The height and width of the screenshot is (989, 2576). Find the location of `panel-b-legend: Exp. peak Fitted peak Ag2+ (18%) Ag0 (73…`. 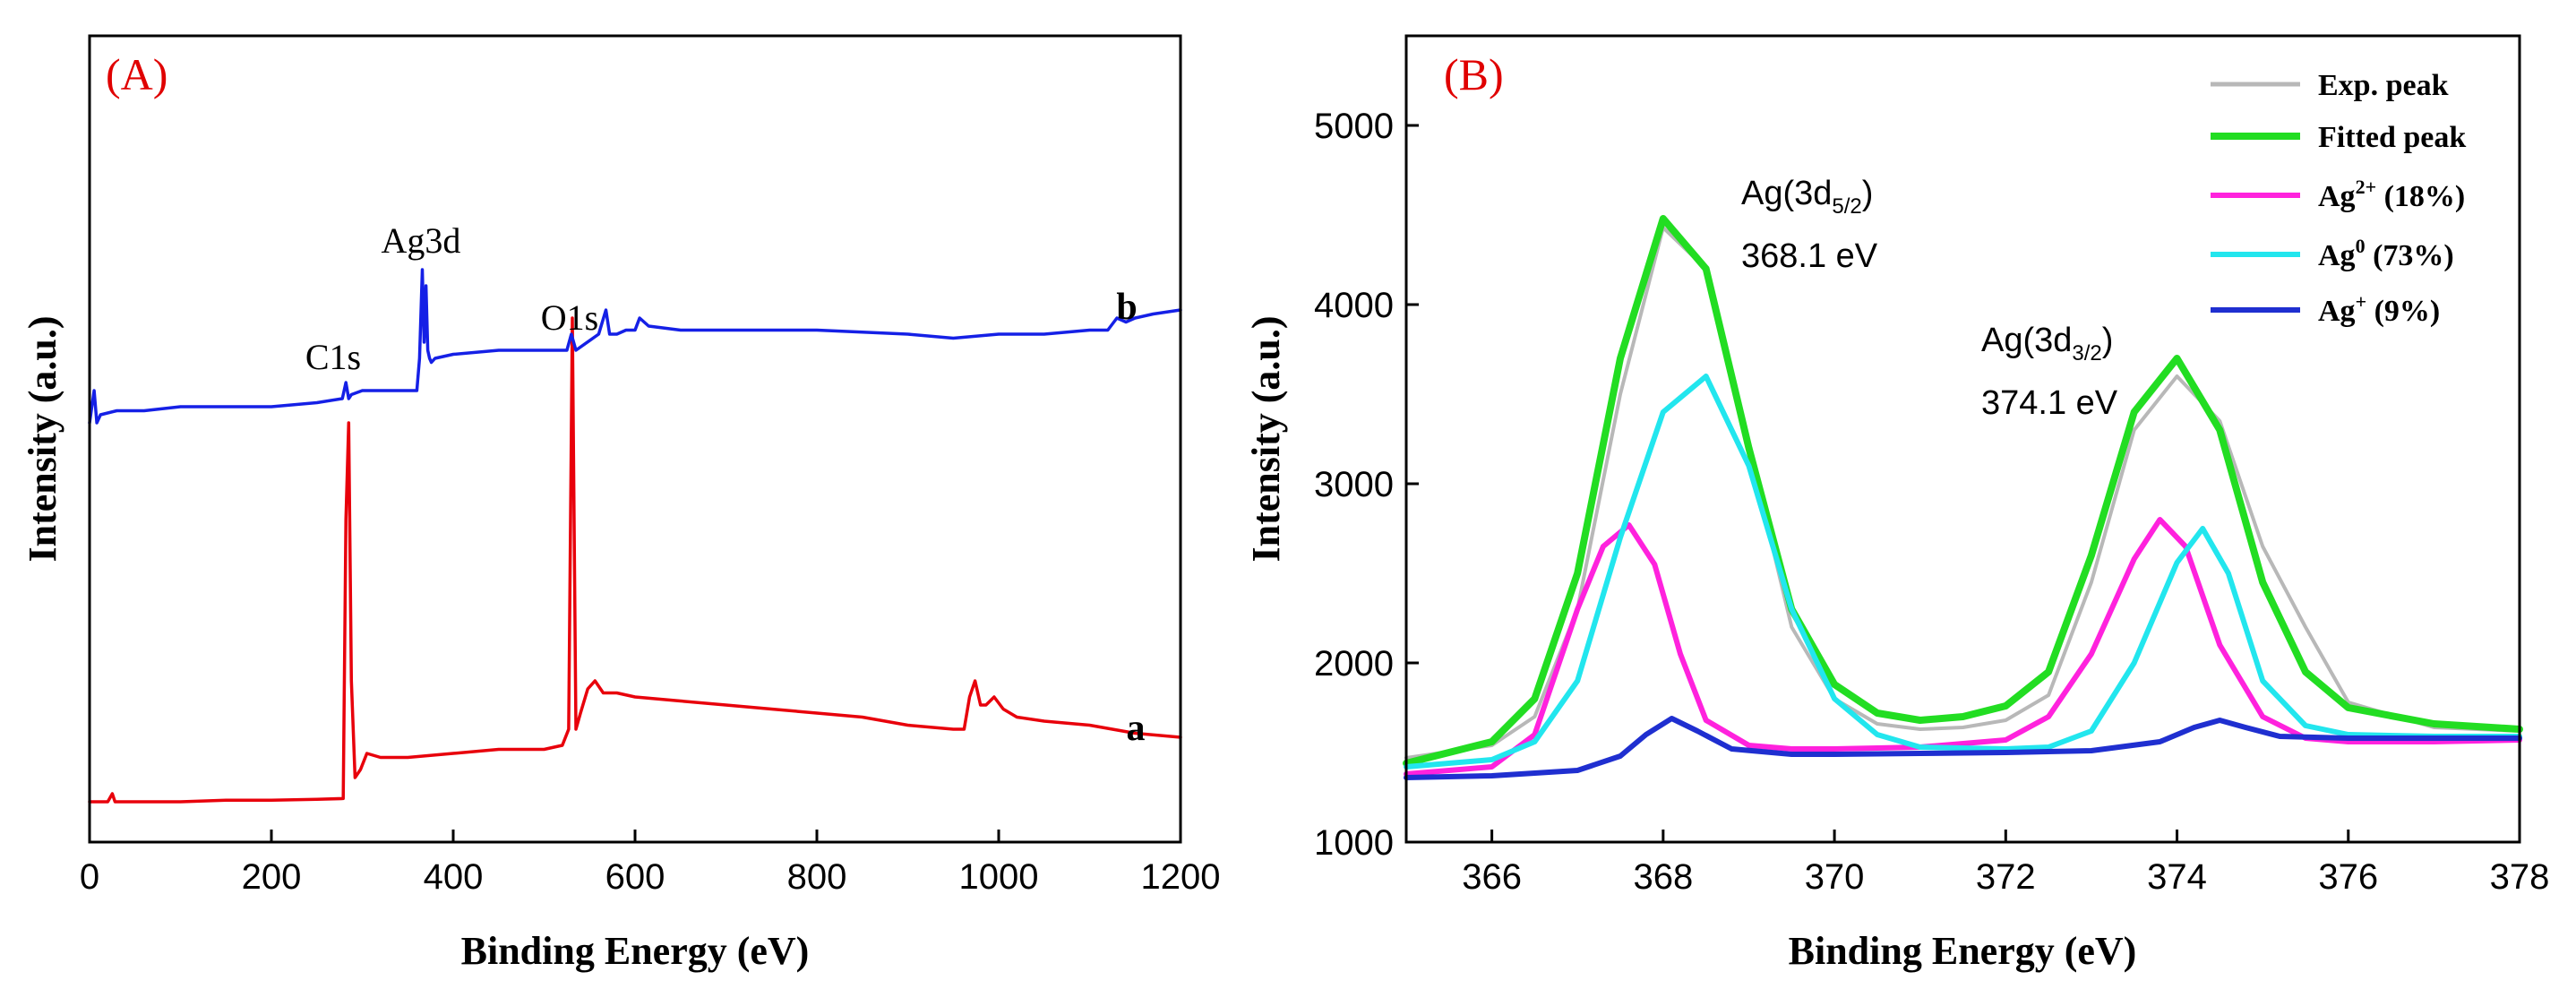

panel-b-legend: Exp. peak Fitted peak Ag2+ (18%) Ag0 (73… is located at coordinates (2338, 199).